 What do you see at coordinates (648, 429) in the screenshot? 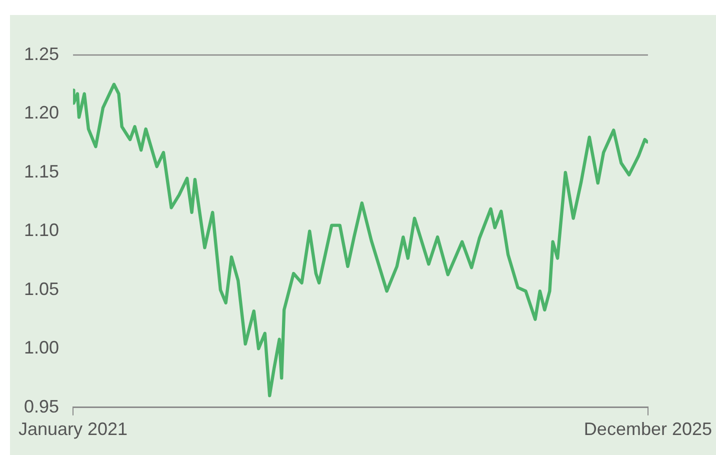
I see `x-tick-label: December 2025` at bounding box center [648, 429].